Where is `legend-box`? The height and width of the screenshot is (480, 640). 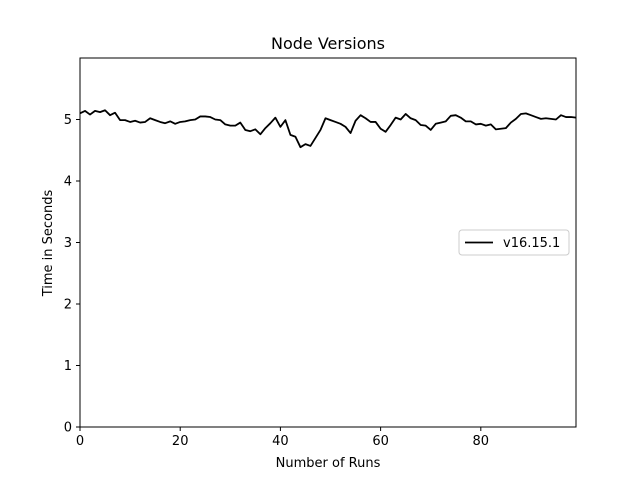 legend-box is located at coordinates (514, 242).